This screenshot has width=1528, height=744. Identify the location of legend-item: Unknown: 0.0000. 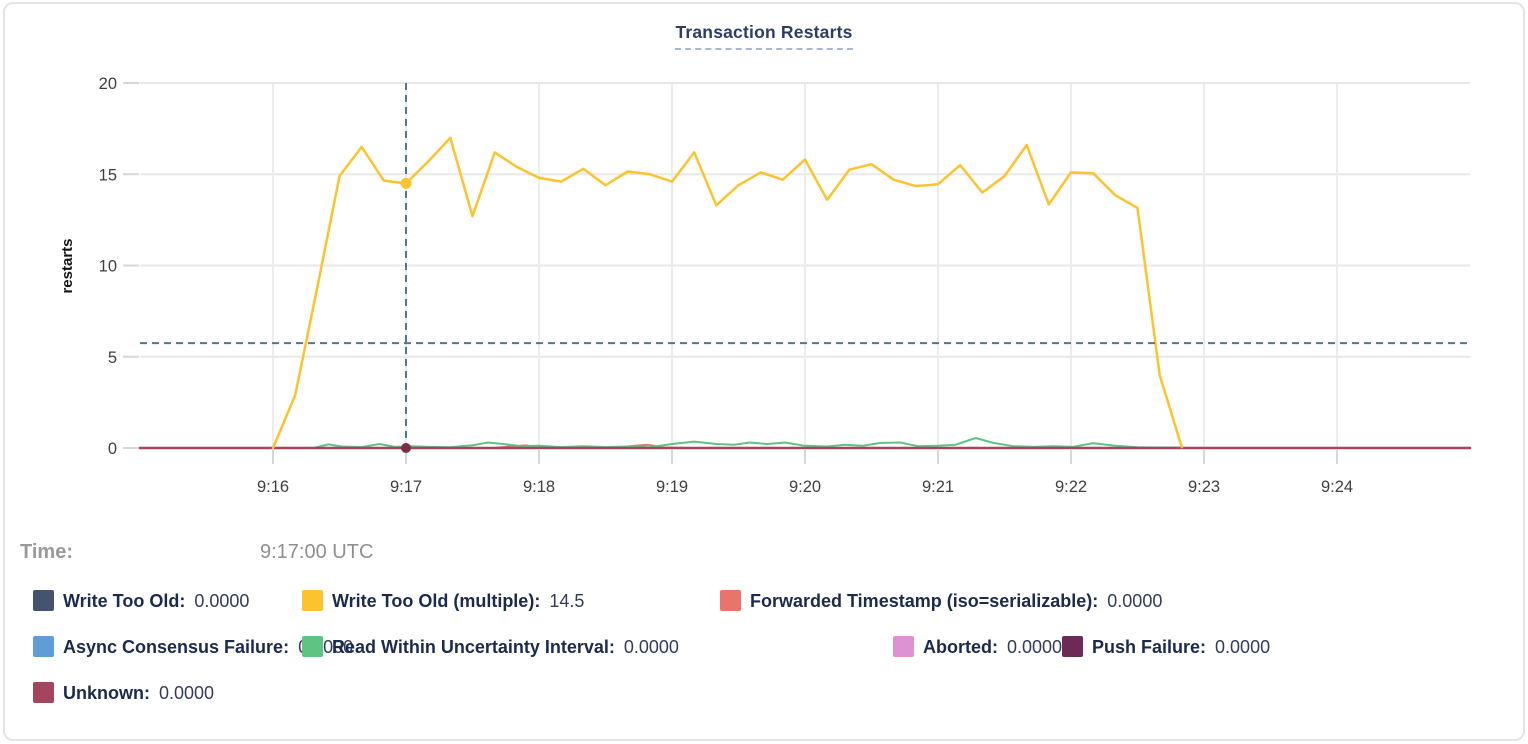
(123, 693).